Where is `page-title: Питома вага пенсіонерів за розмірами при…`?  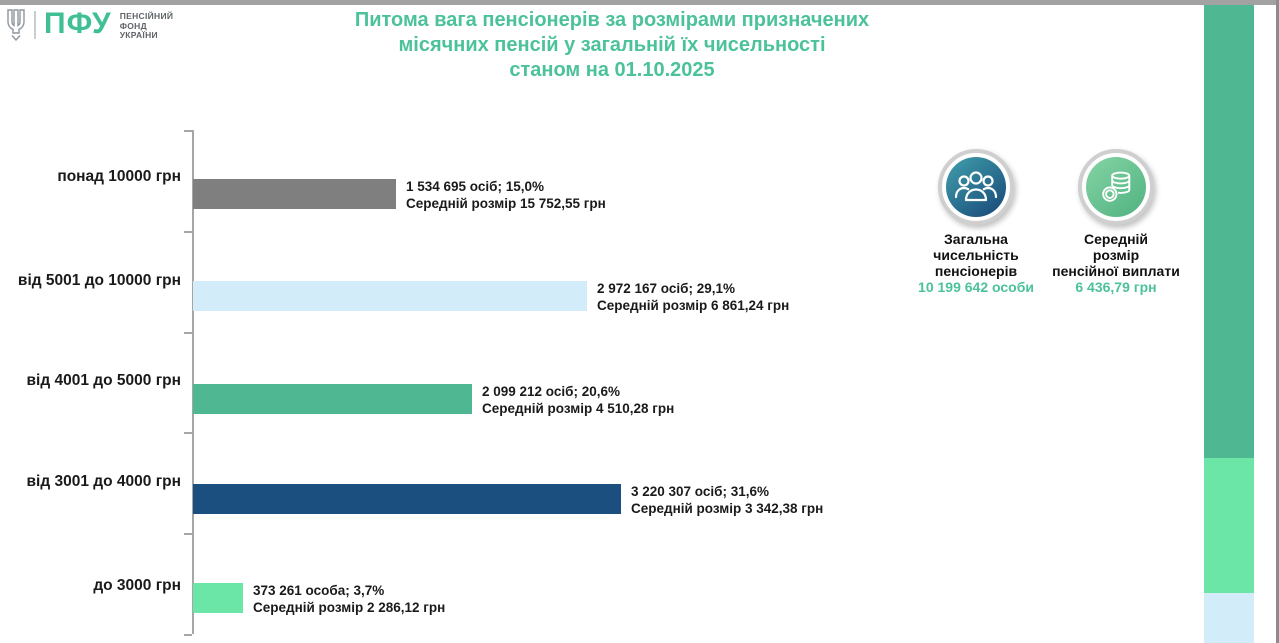 page-title: Питома вага пенсіонерів за розмірами при… is located at coordinates (612, 45).